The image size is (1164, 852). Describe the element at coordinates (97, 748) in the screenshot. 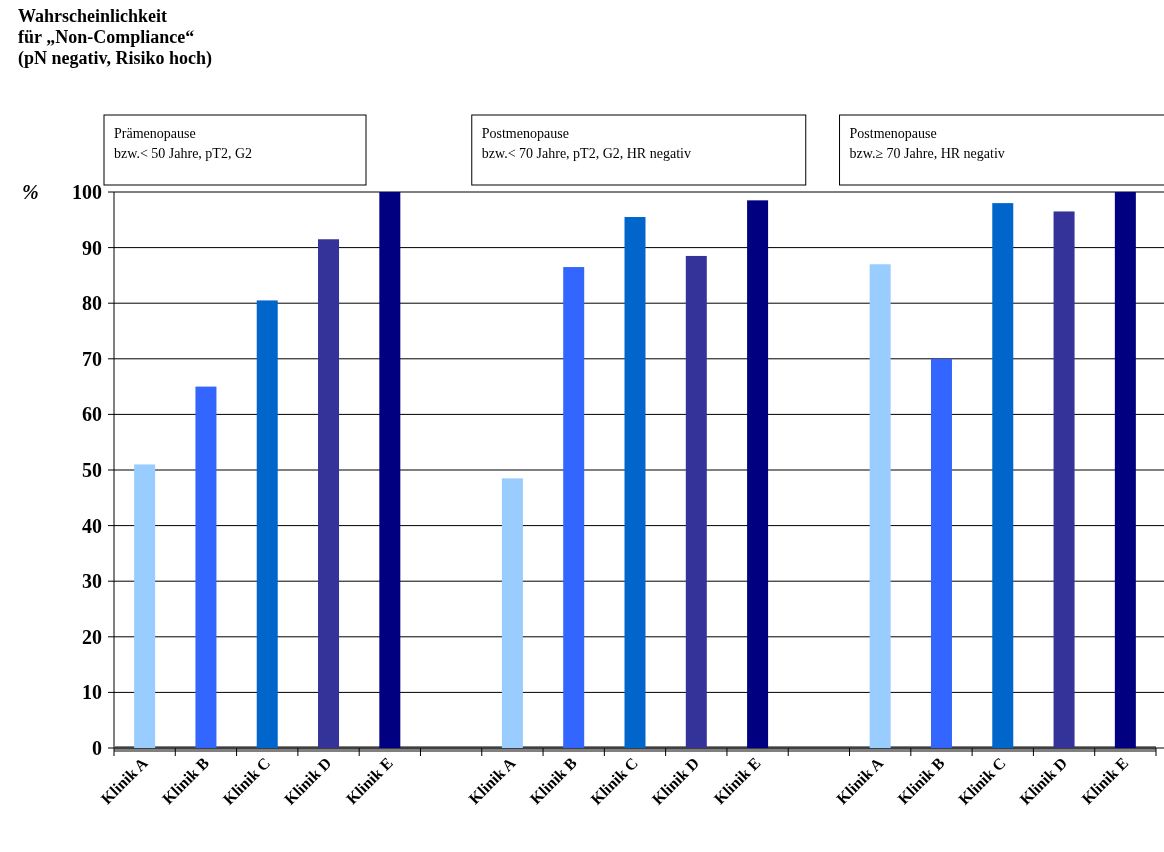

I see `y-tick-label: 0` at that location.